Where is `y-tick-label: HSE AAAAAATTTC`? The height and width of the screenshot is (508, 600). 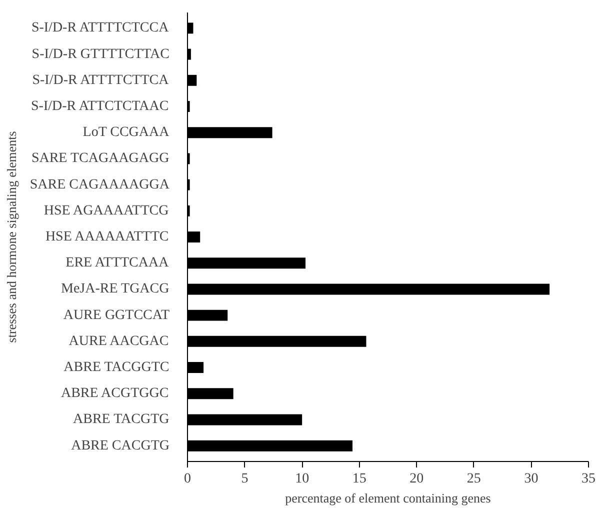 y-tick-label: HSE AAAAAATTTC is located at coordinates (107, 237).